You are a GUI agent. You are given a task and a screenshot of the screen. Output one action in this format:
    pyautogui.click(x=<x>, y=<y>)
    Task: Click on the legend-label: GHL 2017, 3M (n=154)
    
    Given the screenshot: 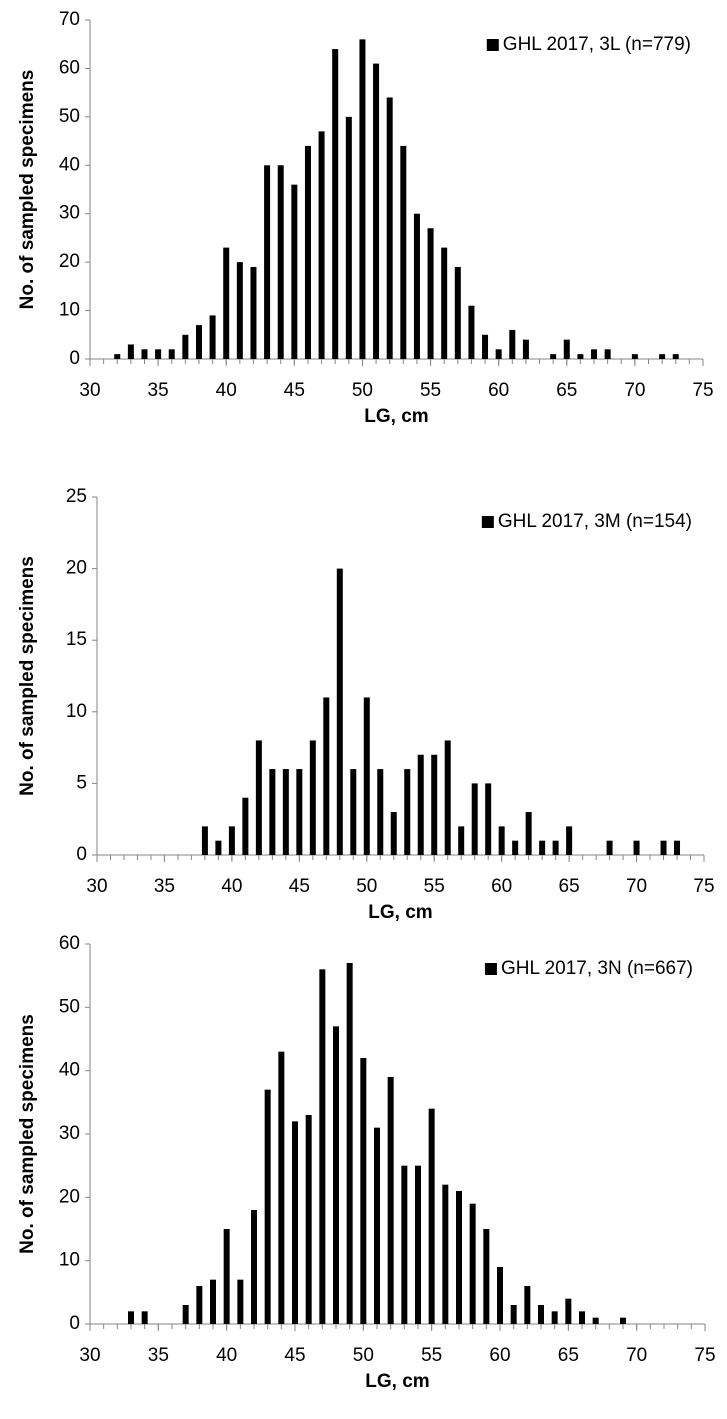 What is the action you would take?
    pyautogui.click(x=595, y=521)
    